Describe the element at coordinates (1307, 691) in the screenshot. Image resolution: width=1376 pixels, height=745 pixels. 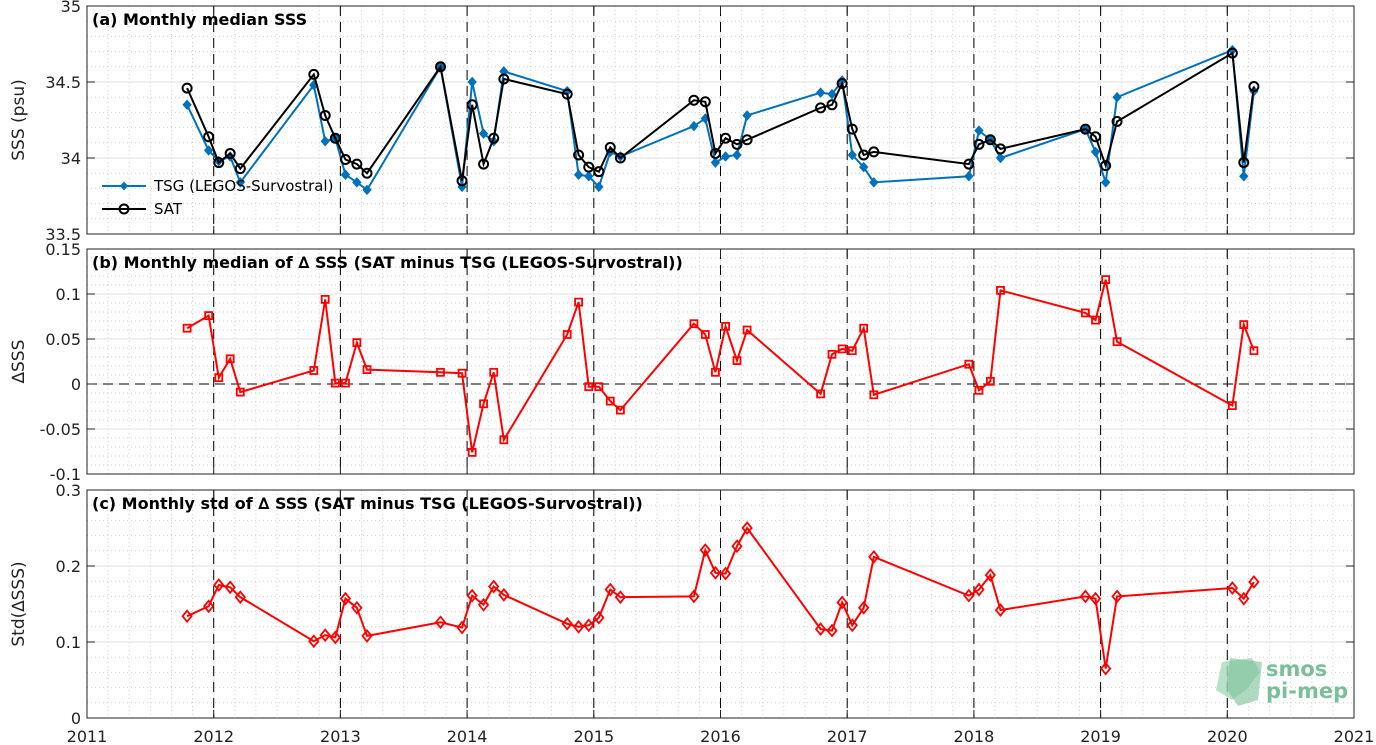
I see `logo-text-pi-mep: pi-mep` at that location.